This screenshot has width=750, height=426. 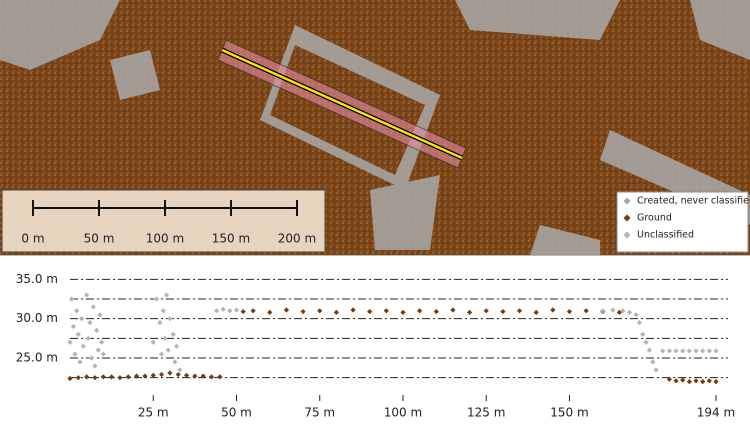 What do you see at coordinates (665, 235) in the screenshot?
I see `legend-label: Unclassified` at bounding box center [665, 235].